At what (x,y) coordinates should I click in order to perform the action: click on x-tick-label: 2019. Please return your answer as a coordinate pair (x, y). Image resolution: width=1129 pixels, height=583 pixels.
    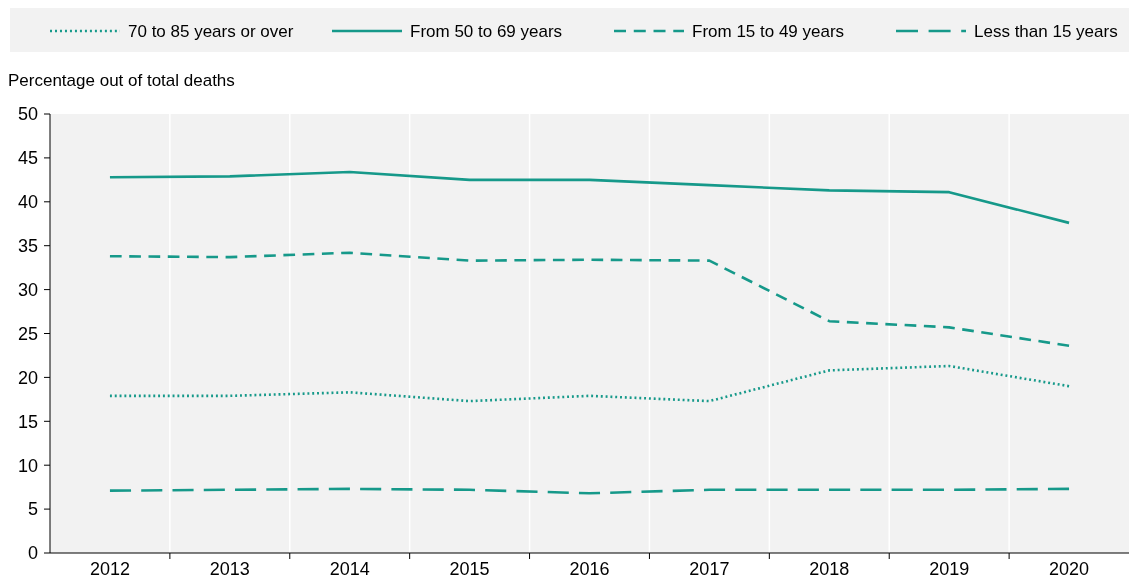
    Looking at the image, I should click on (949, 569).